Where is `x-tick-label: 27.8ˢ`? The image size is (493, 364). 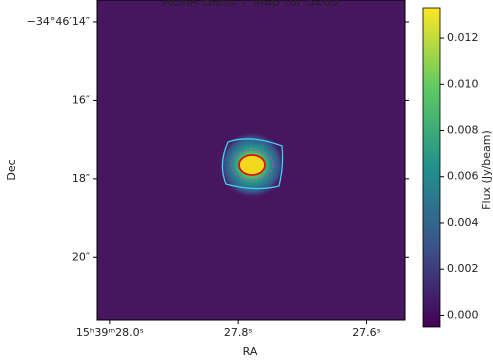 x-tick-label: 27.8ˢ is located at coordinates (238, 332).